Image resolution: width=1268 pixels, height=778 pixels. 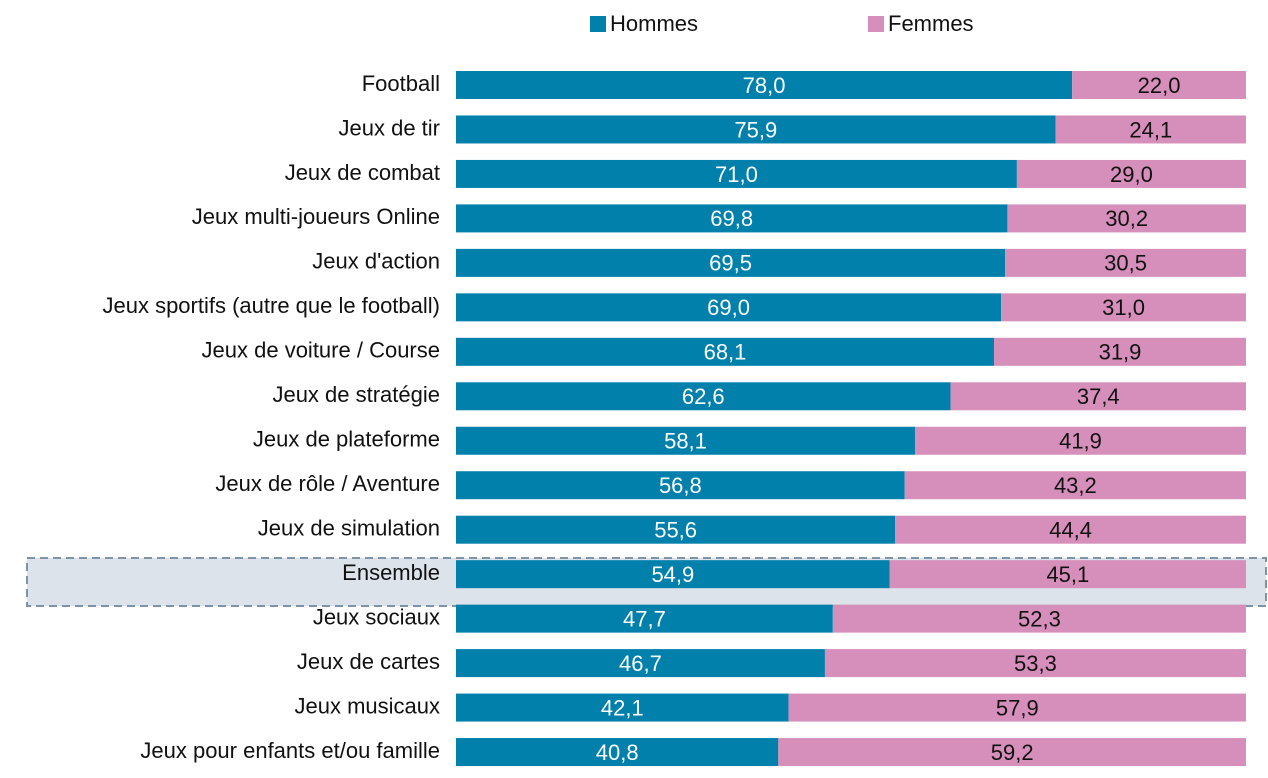 I want to click on value-label: 59,2, so click(x=1012, y=752).